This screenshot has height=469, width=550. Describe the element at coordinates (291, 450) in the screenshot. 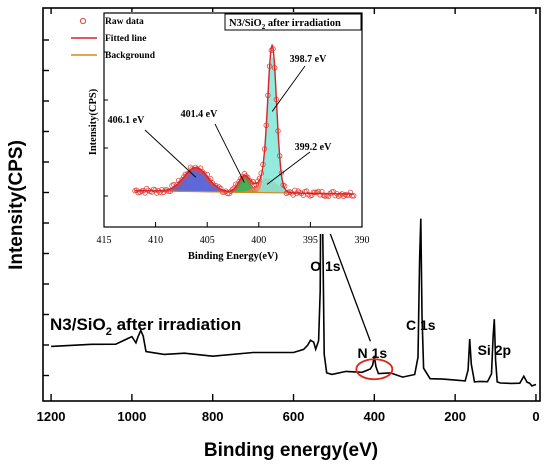

I see `main-x-axis-title: Binding energy(eV)` at that location.